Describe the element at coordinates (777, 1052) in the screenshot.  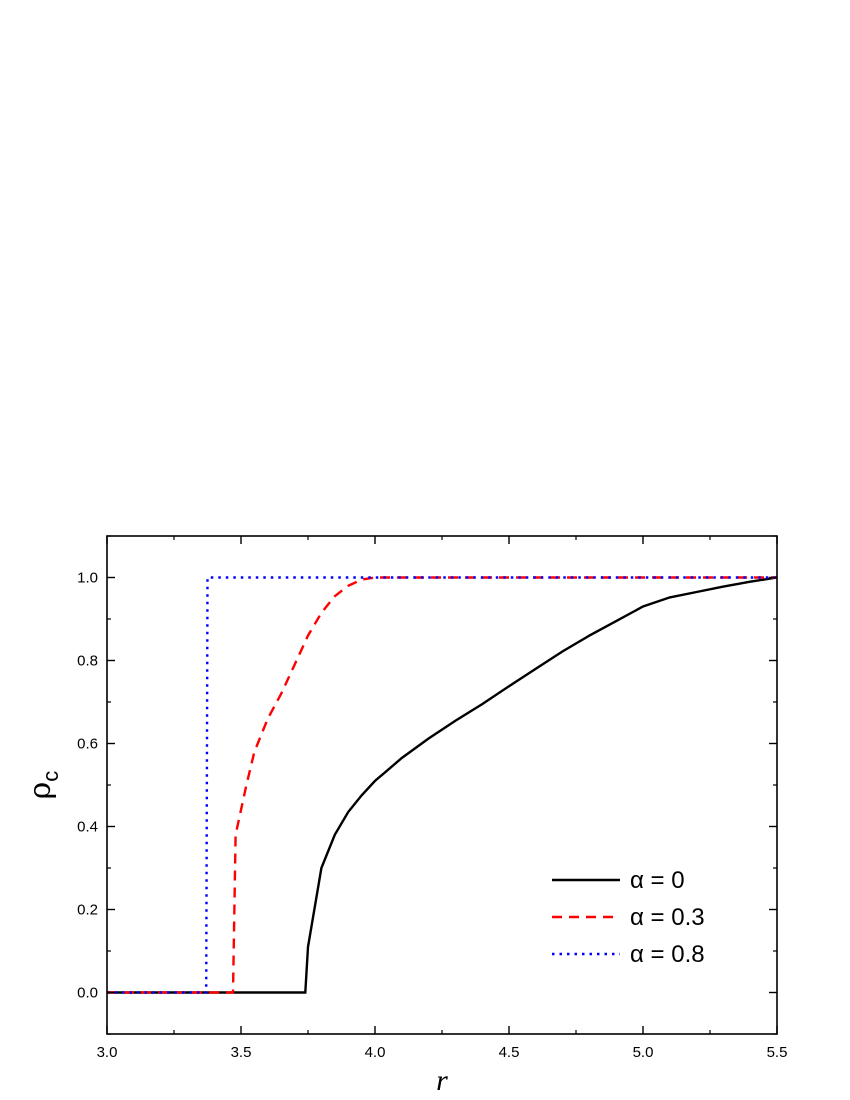
I see `x-tick-label: 5.5` at that location.